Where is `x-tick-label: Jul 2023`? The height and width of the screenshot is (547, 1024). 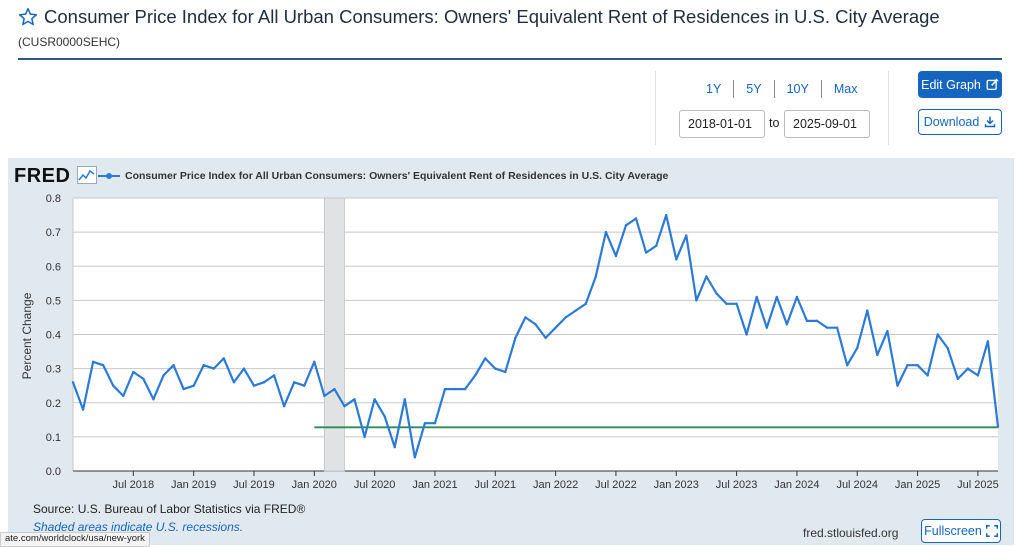 x-tick-label: Jul 2023 is located at coordinates (737, 485).